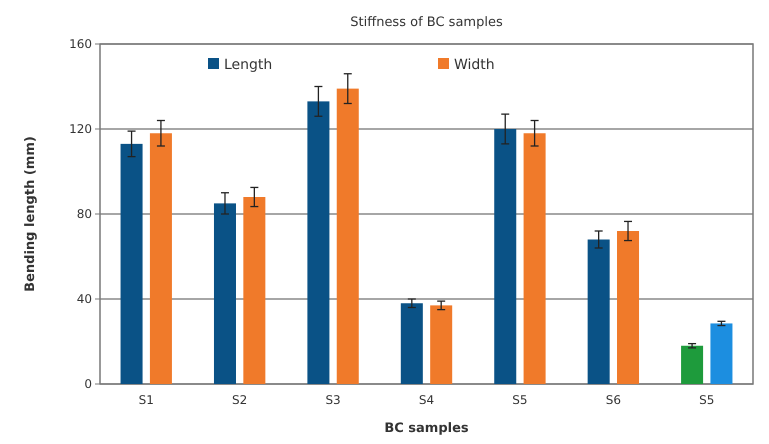 The height and width of the screenshot is (444, 769). I want to click on x-axis-title: BC samples, so click(426, 428).